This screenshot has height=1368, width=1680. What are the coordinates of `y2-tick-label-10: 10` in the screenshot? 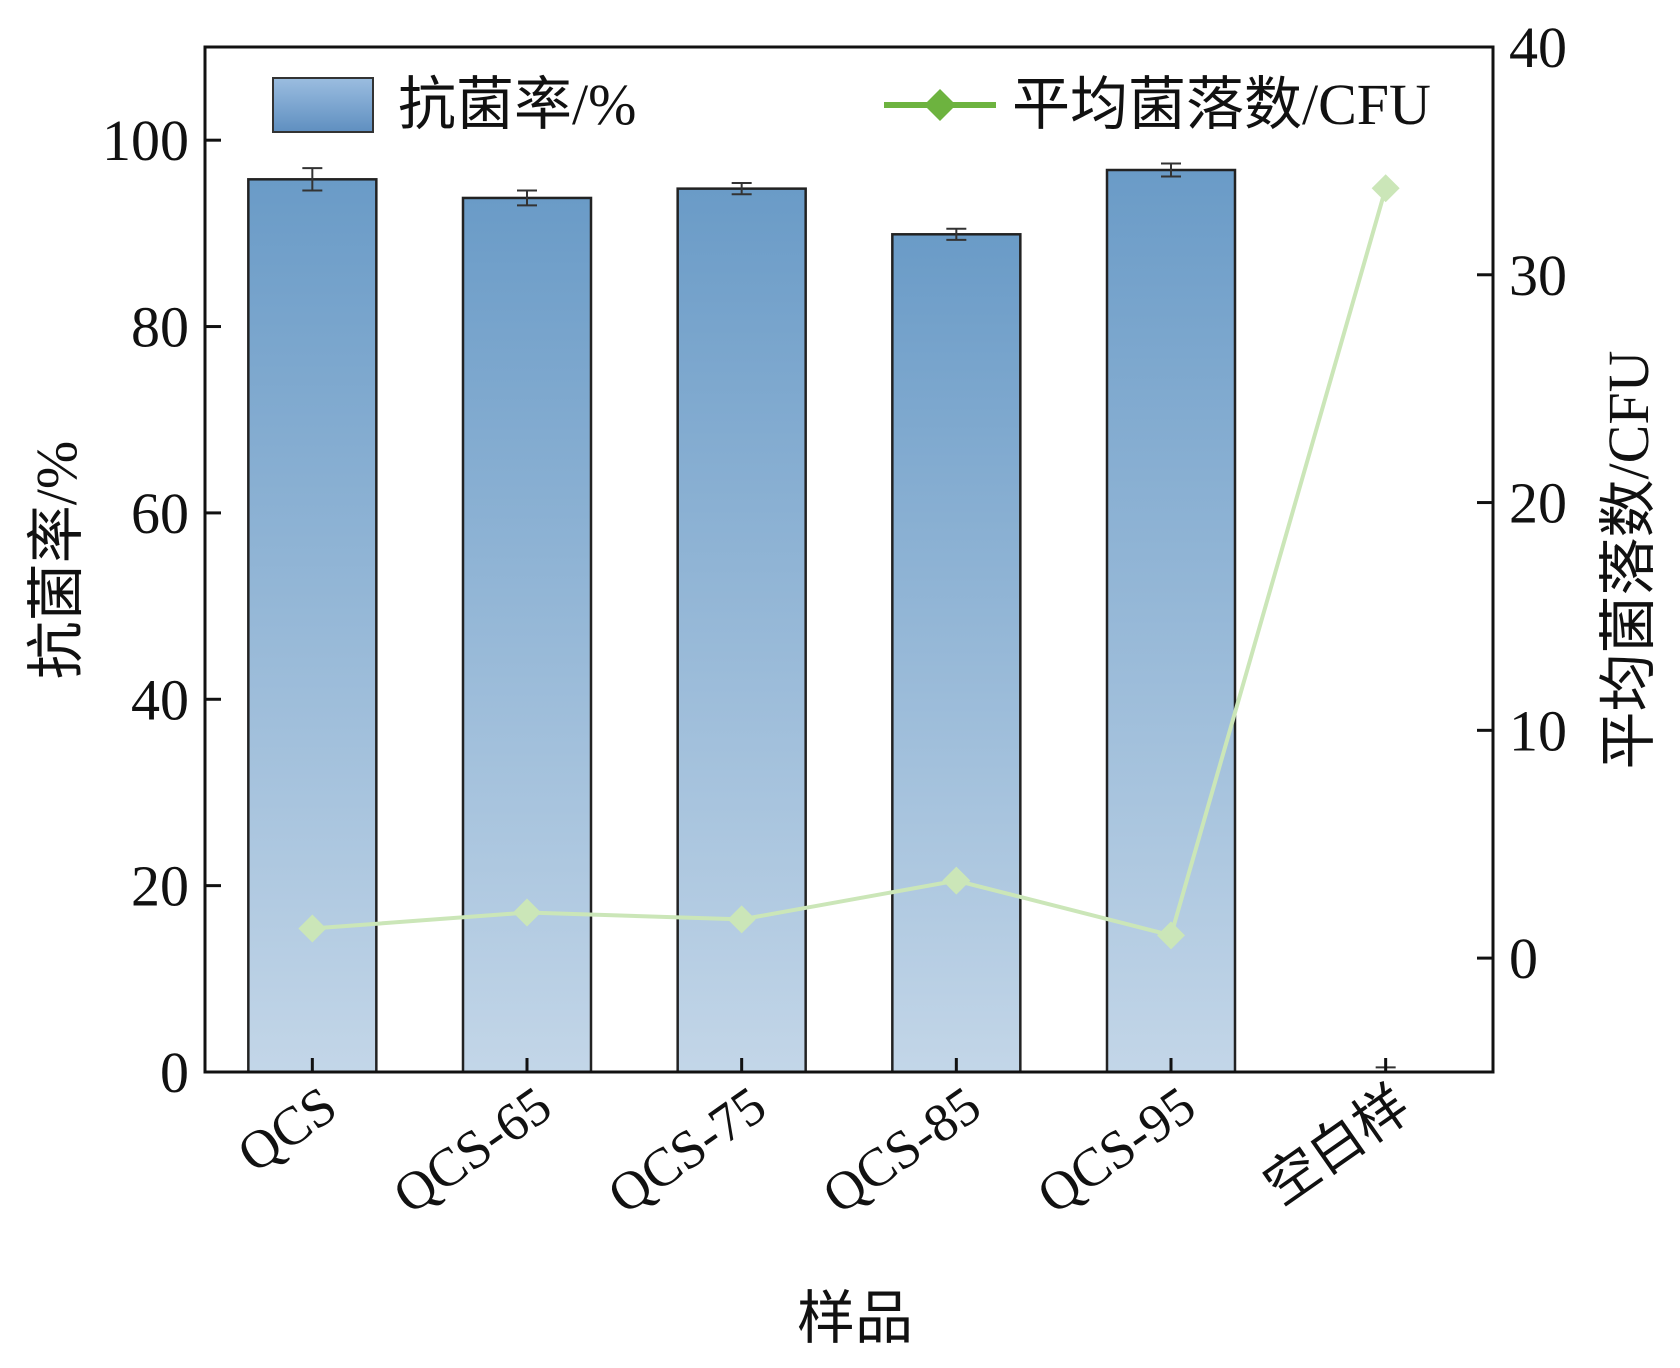 It's located at (1538, 730).